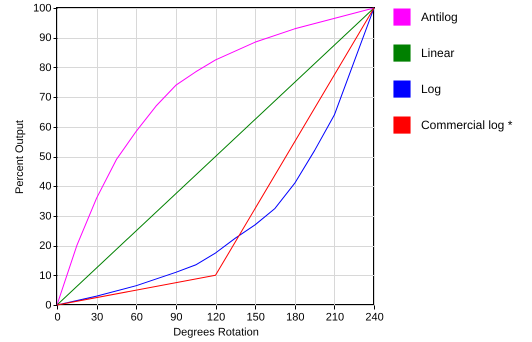  What do you see at coordinates (45, 38) in the screenshot?
I see `y-tick-label: 90` at bounding box center [45, 38].